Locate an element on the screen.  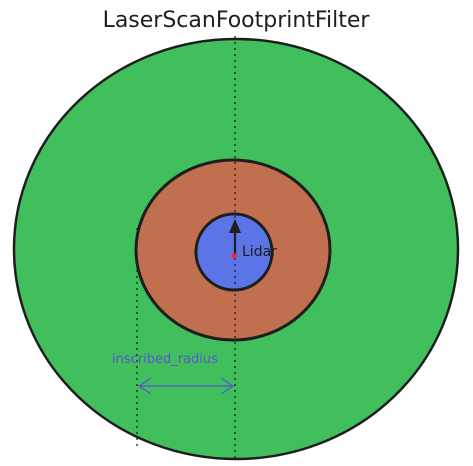
lidar-label: Lidar is located at coordinates (259, 252).